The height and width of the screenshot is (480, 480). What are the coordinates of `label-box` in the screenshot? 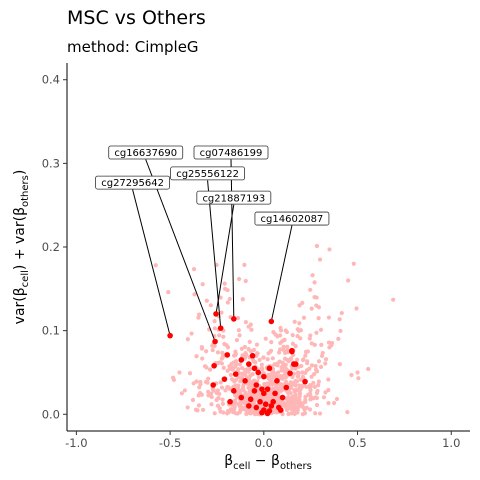 It's located at (207, 173).